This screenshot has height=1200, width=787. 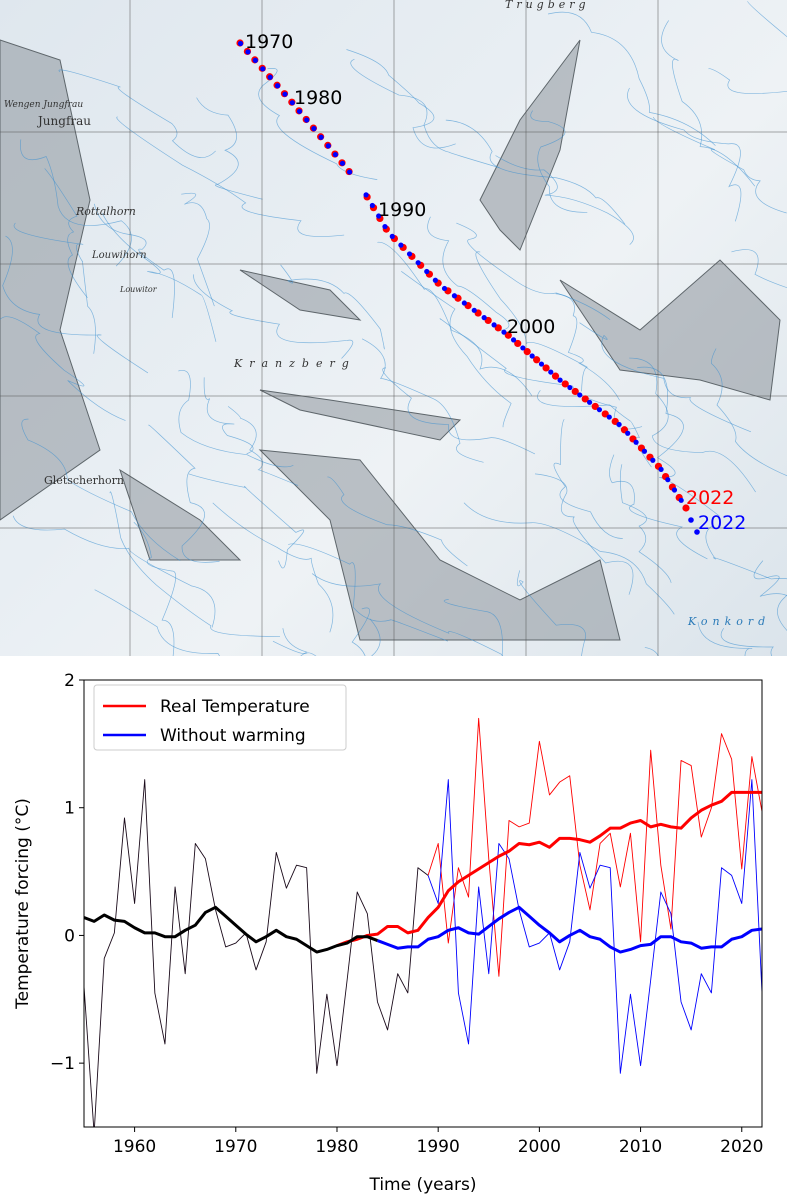 What do you see at coordinates (549, 869) in the screenshot?
I see `series-line-real_smoothed` at bounding box center [549, 869].